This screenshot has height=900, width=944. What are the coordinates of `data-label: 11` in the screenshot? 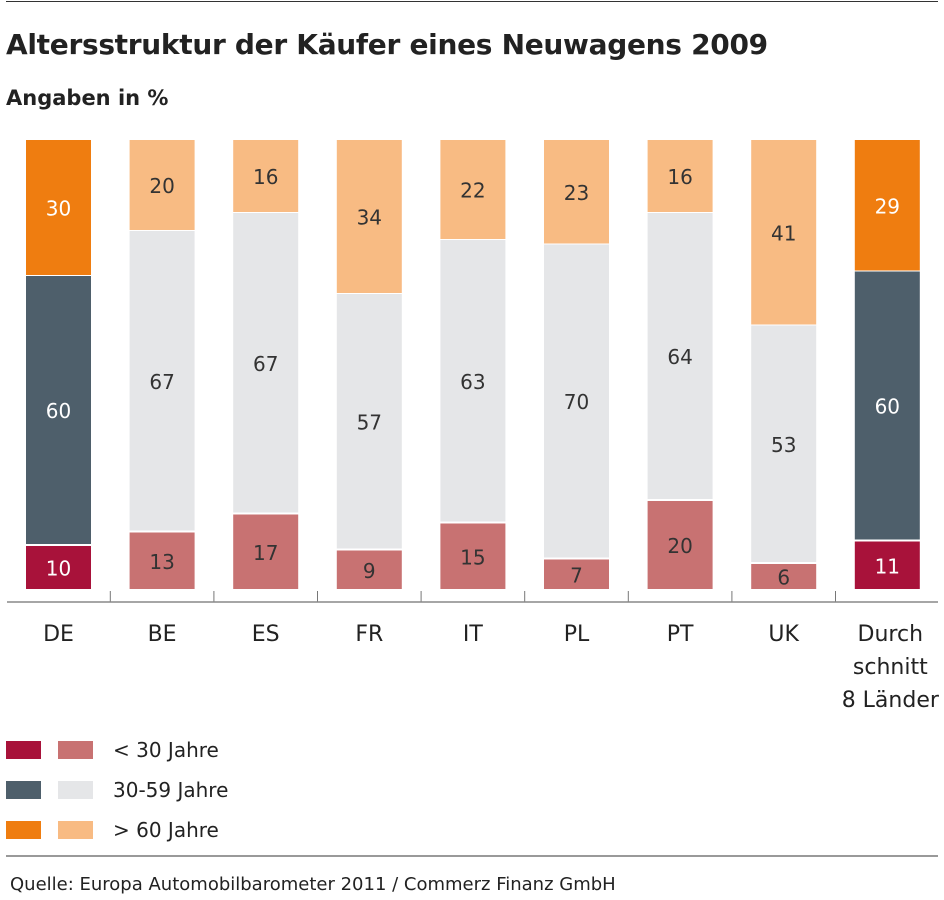 It's located at (887, 566).